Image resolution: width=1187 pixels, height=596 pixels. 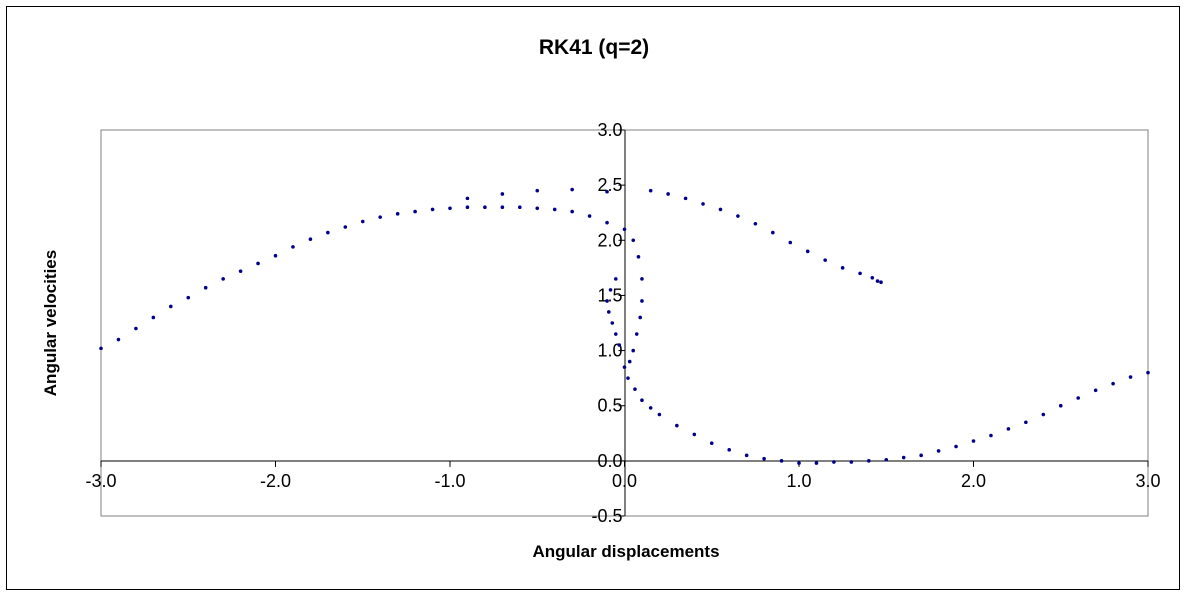 I want to click on x-tick-label: -1.0, so click(x=449, y=481).